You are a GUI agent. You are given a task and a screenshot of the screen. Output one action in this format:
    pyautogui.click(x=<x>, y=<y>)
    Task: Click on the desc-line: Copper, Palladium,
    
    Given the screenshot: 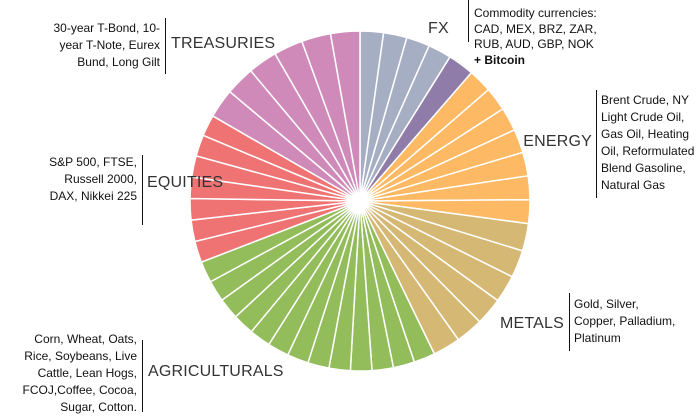 What is the action you would take?
    pyautogui.click(x=625, y=321)
    